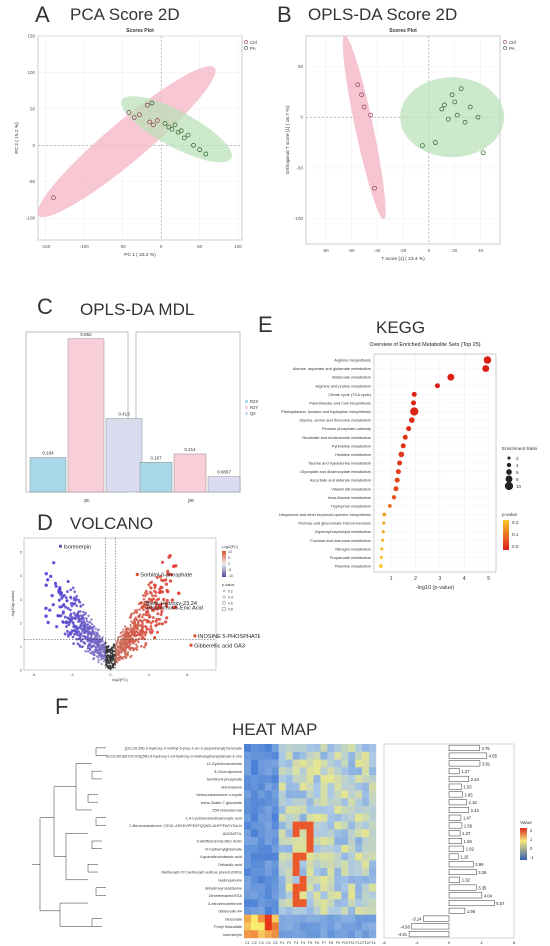 The height and width of the screenshot is (946, 550). Describe the element at coordinates (391, 579) in the screenshot. I see `x-tick-label: 1` at that location.